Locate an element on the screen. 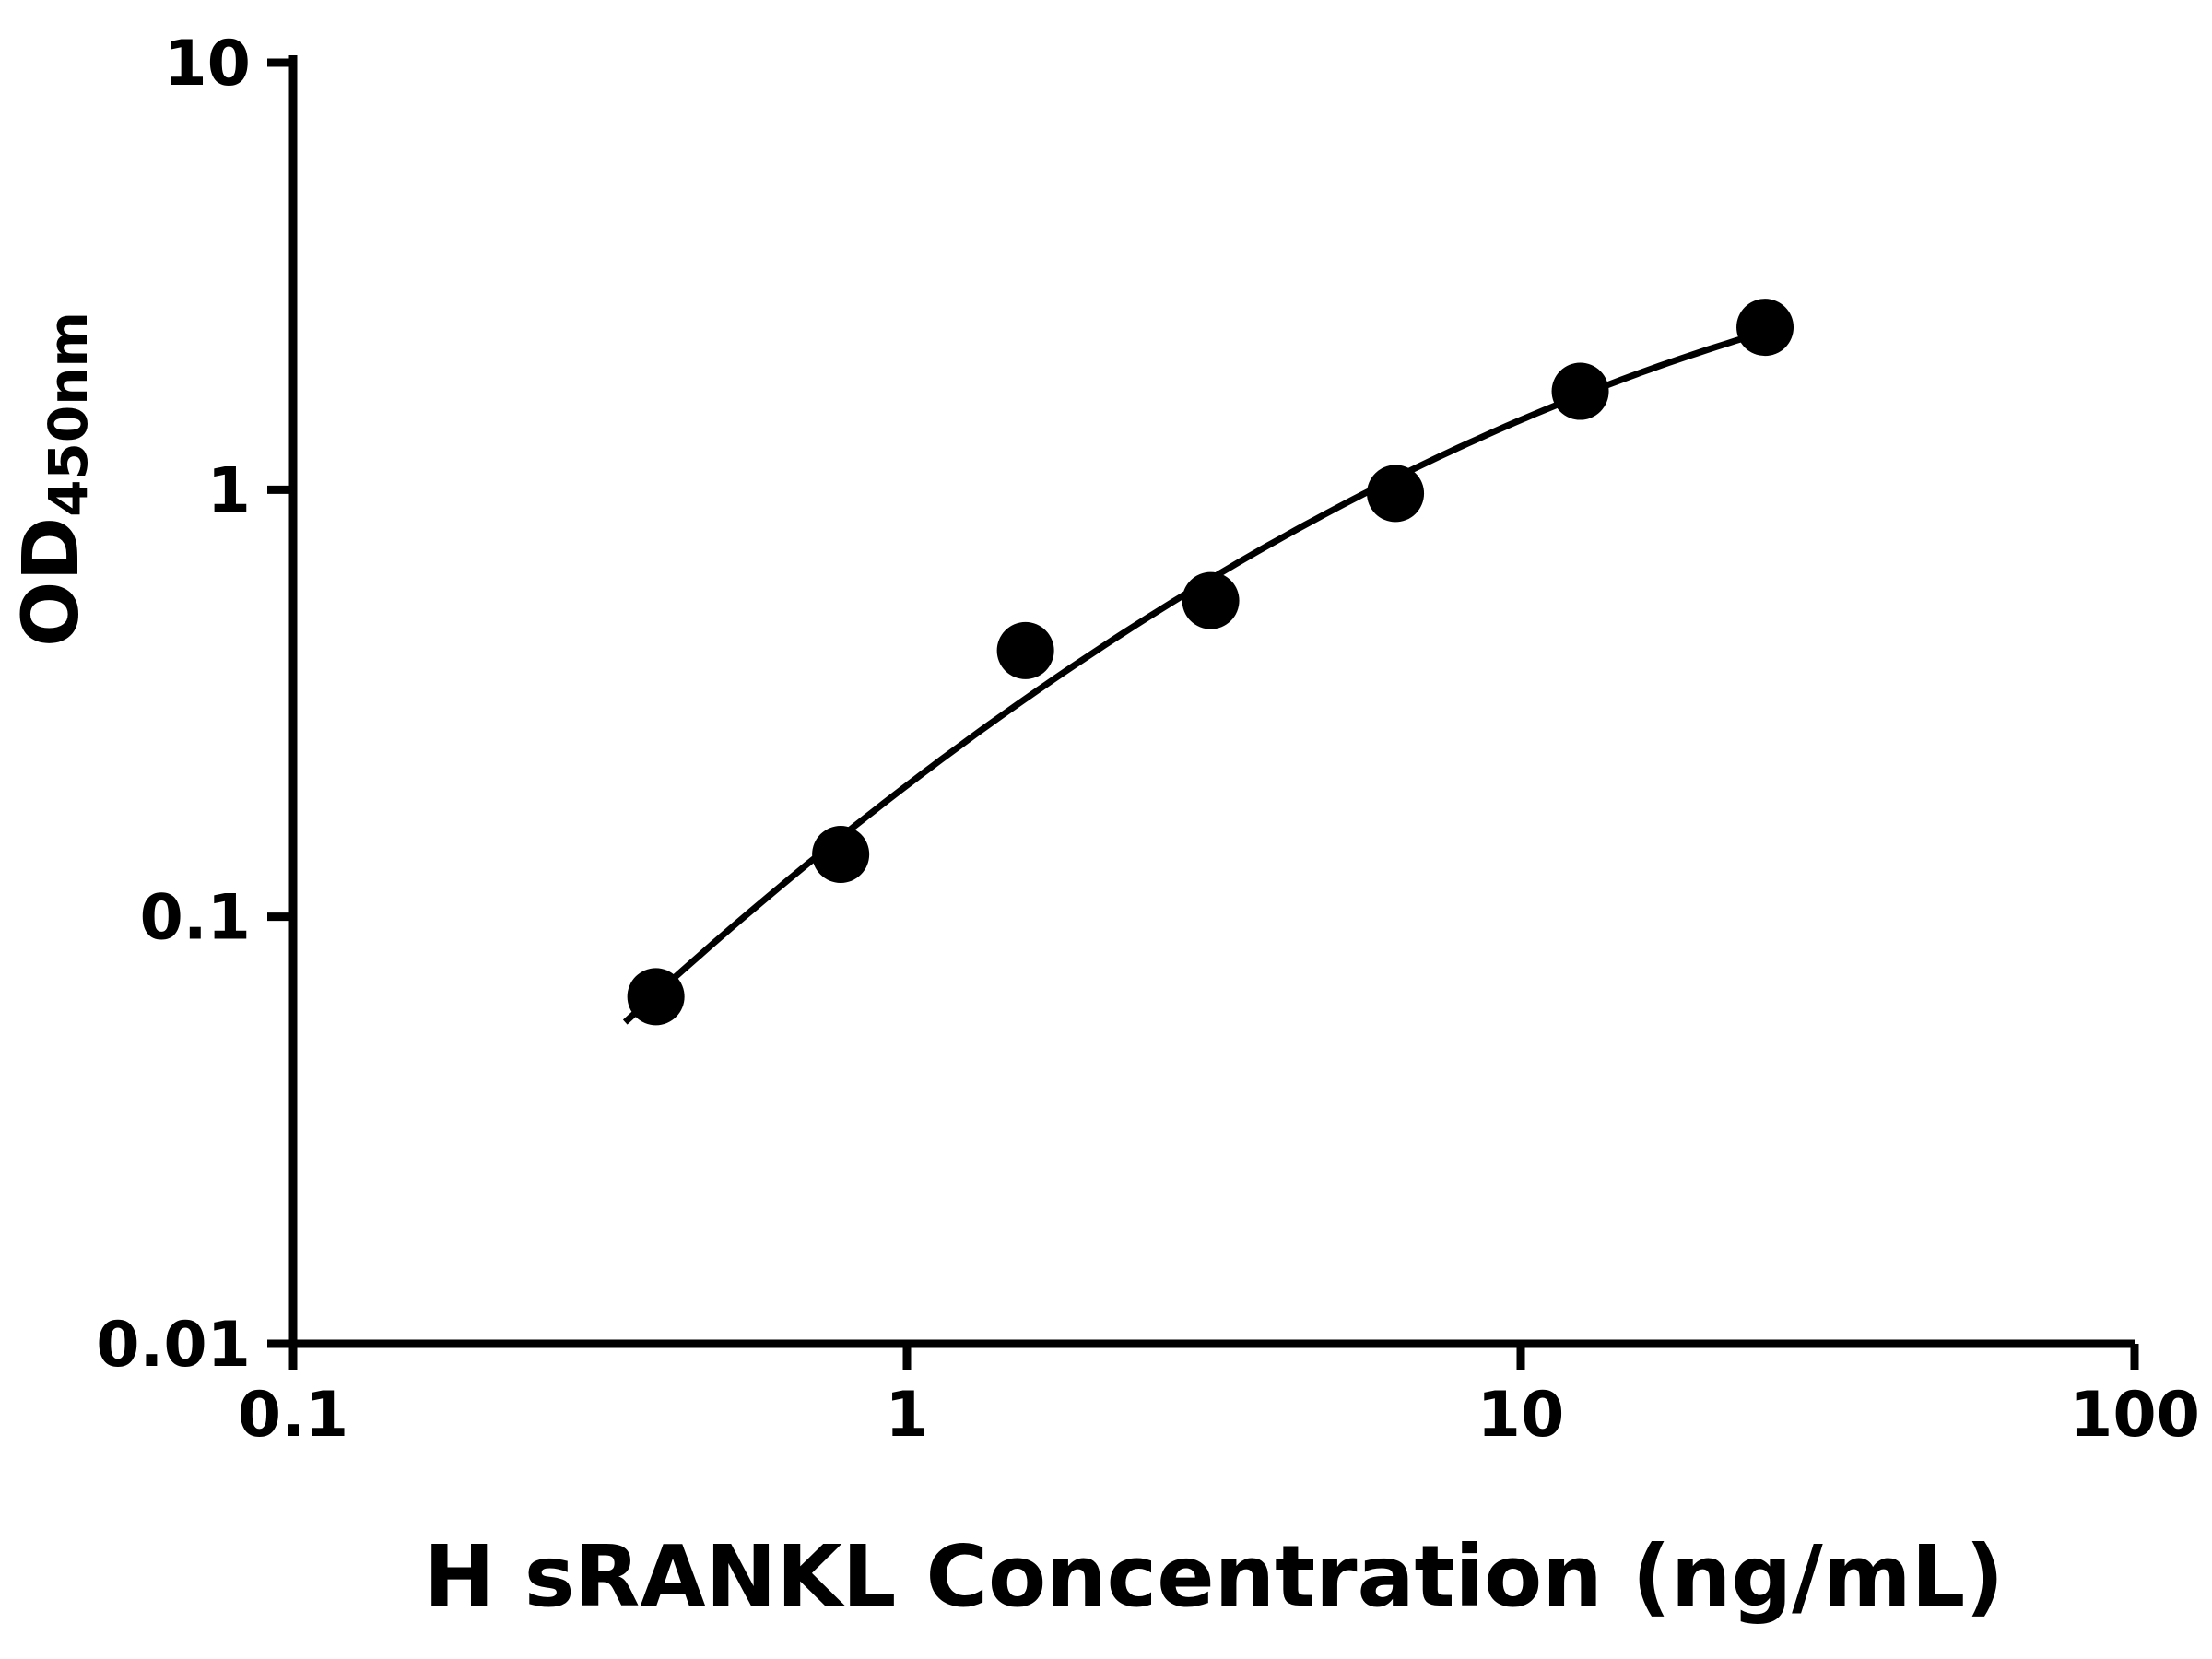 The height and width of the screenshot is (1659, 2212). x-tick-label: 10 is located at coordinates (1521, 1415).